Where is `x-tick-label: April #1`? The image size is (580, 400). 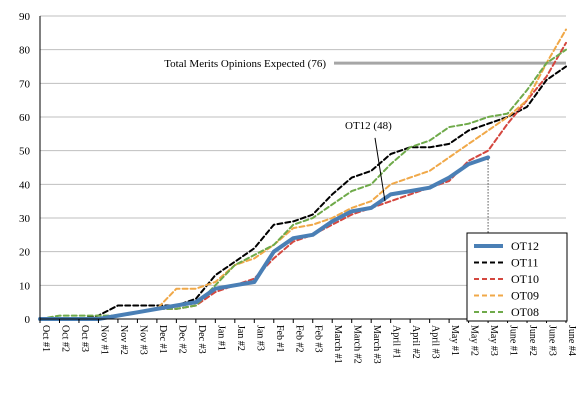
x-tick-label: April #1 is located at coordinates (396, 342).